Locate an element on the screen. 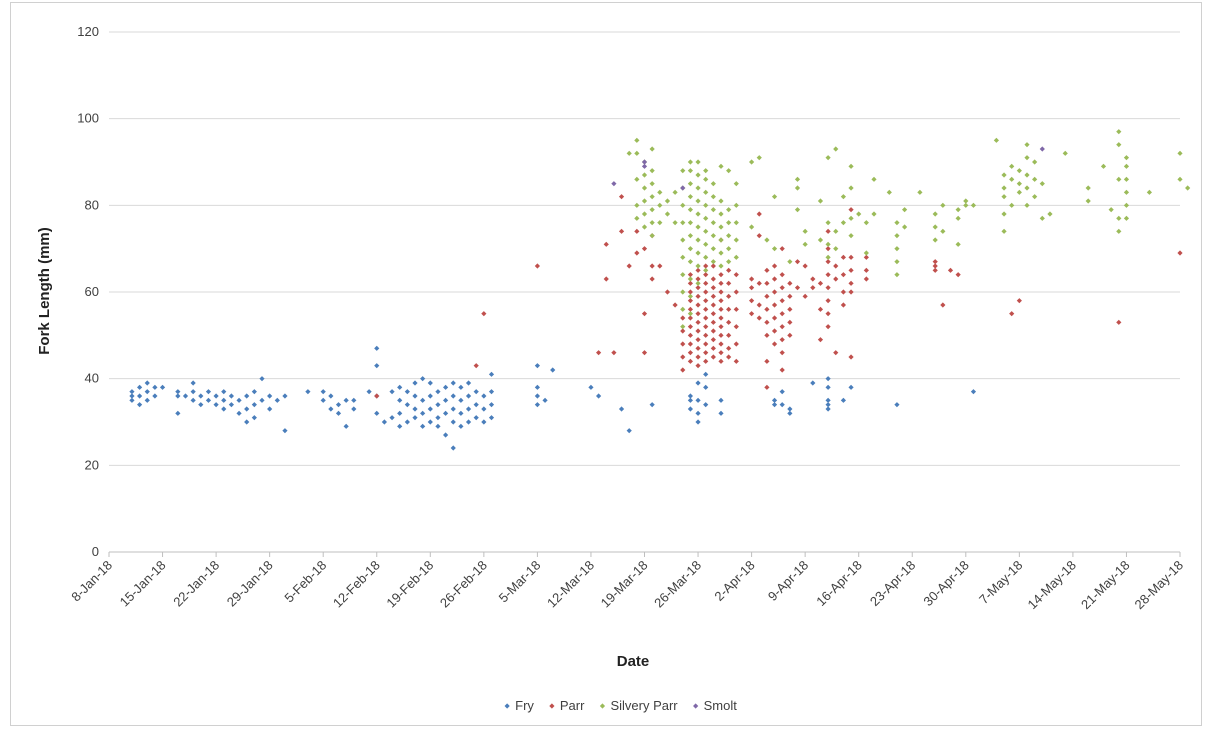 The image size is (1206, 729). x-tick-label: 12-Feb-18 is located at coordinates (356, 584).